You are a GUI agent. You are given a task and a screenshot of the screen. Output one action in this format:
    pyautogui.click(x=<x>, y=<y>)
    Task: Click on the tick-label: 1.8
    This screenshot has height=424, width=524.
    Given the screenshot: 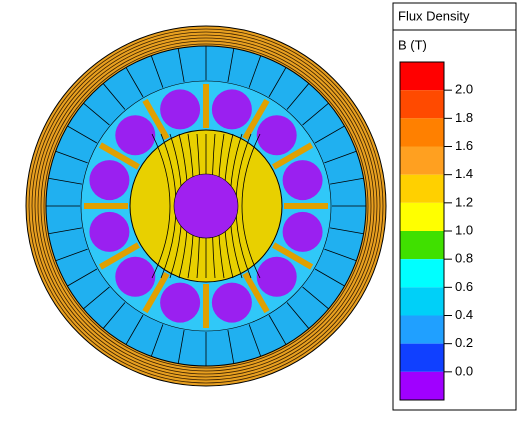 What is the action you would take?
    pyautogui.click(x=464, y=117)
    